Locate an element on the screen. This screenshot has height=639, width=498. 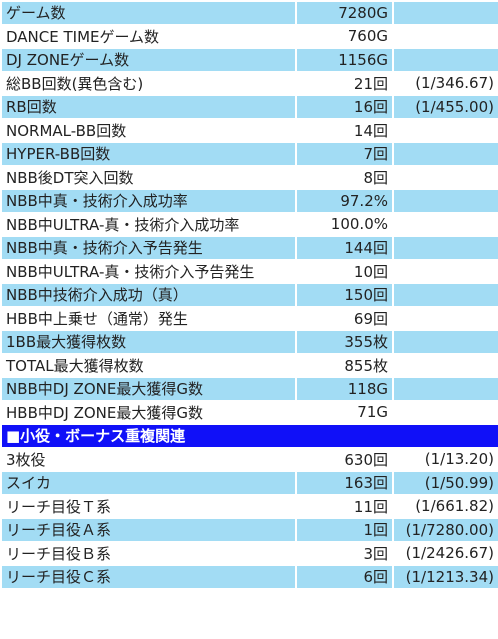
stat-row: NBB中ULTRA-真・技術介入成功率 100.0% is located at coordinates (249, 224).